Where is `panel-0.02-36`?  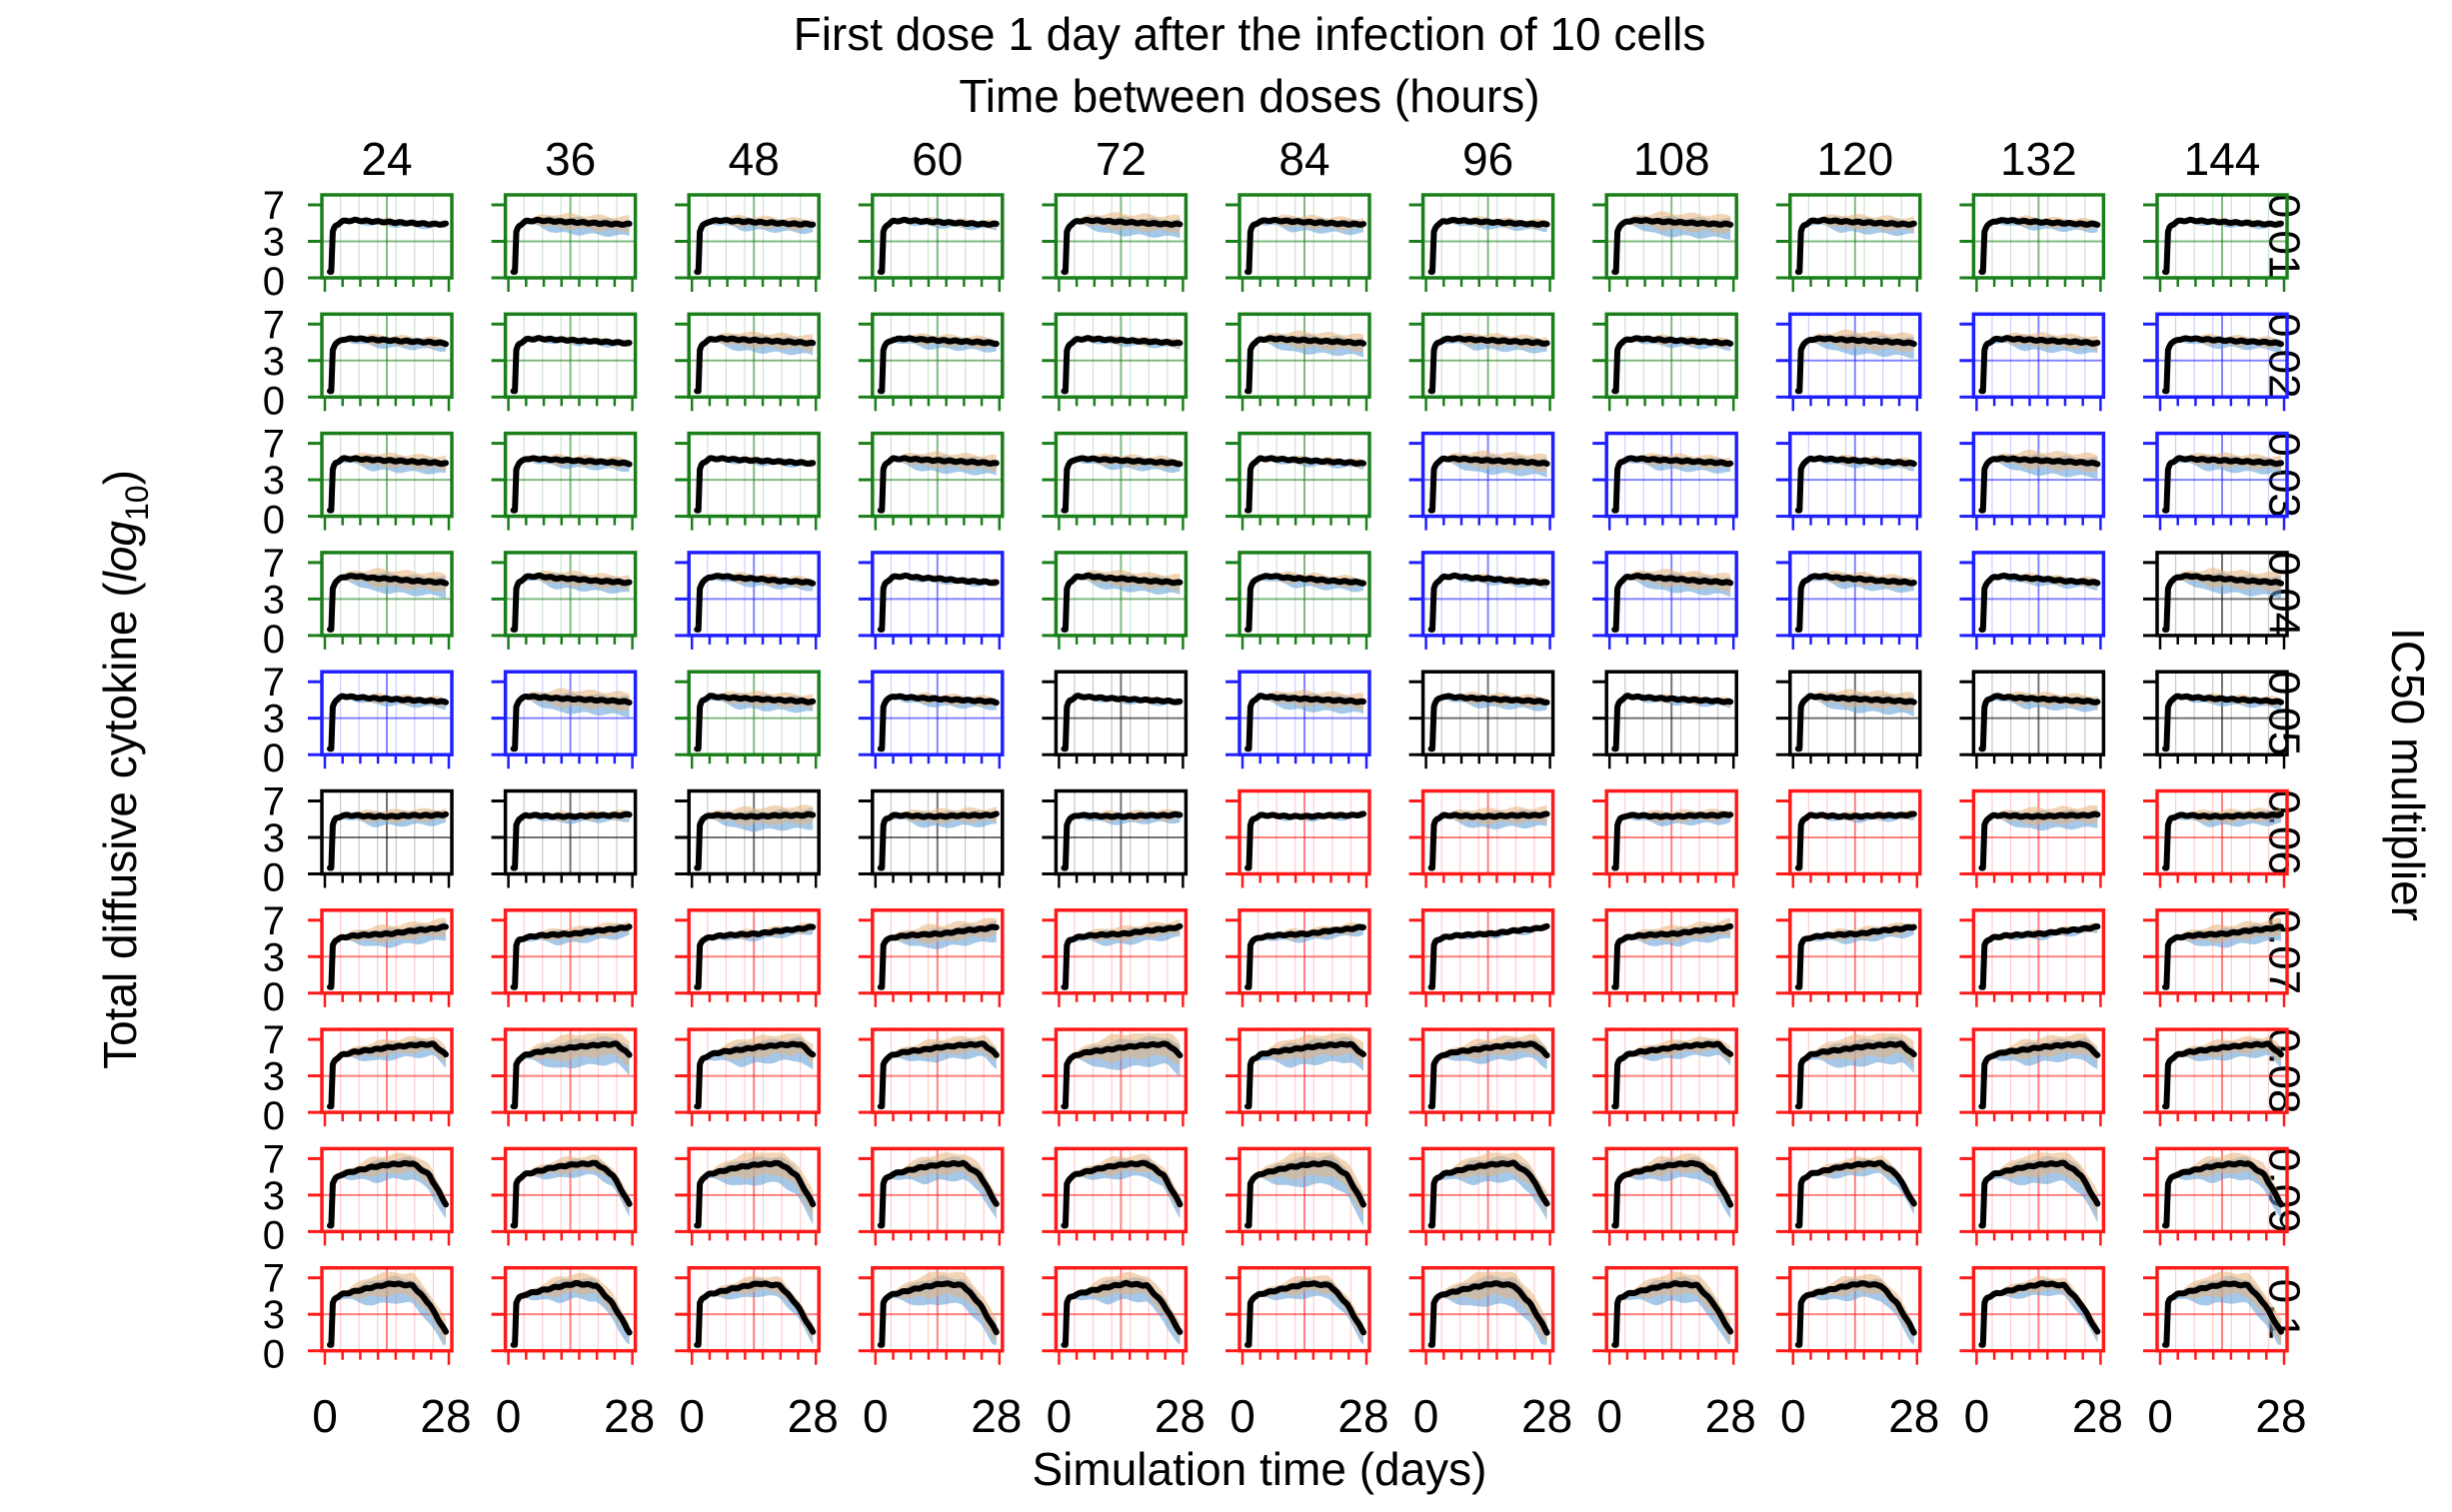 panel-0.02-36 is located at coordinates (564, 362).